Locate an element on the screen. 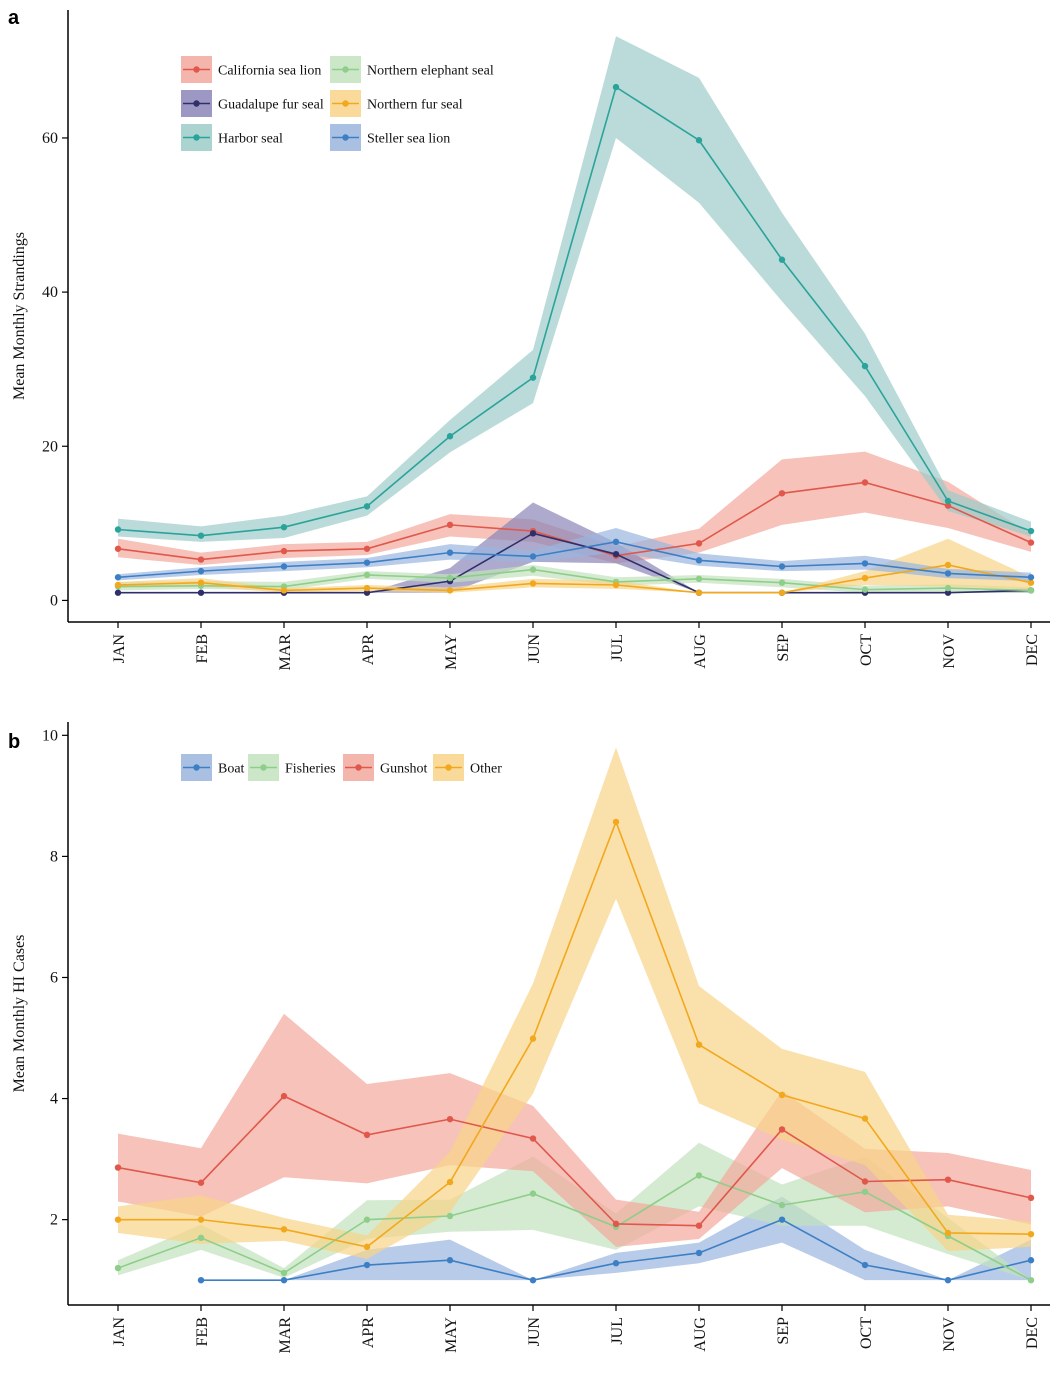  legend-point-northern-fur-seal is located at coordinates (345, 103).